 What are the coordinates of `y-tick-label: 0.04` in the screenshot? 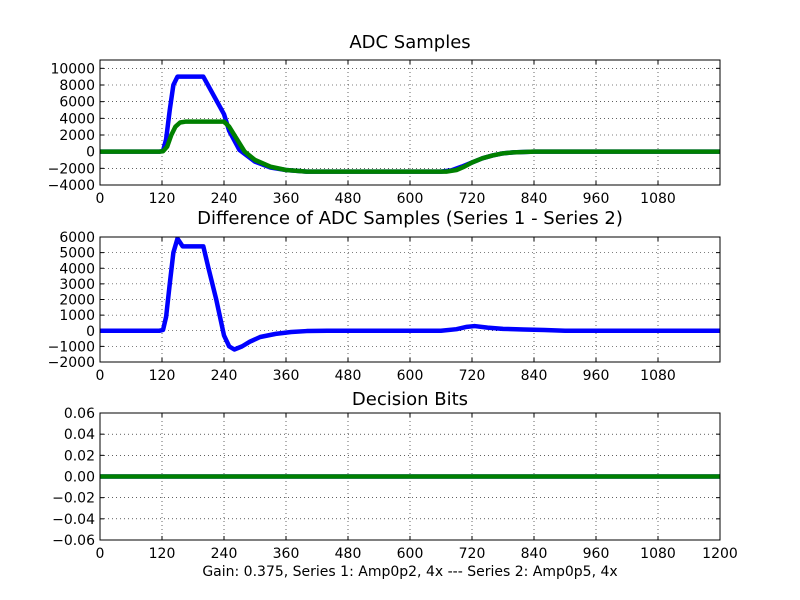 It's located at (79, 435).